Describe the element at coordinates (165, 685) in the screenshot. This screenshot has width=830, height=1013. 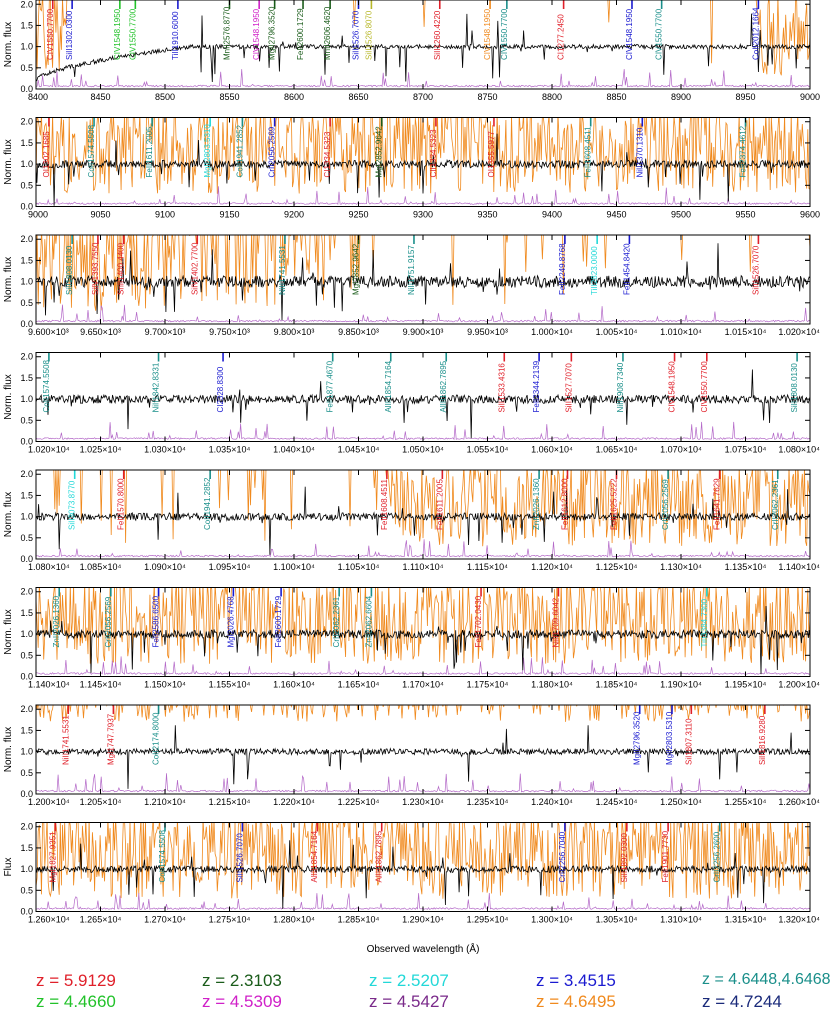
I see `x-tick-label: 1.150×10⁴` at that location.